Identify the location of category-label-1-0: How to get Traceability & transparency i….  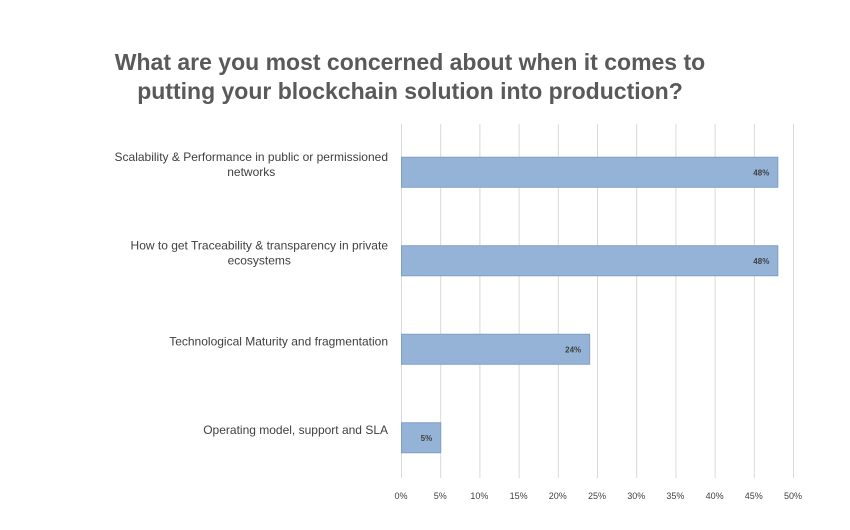
(260, 245).